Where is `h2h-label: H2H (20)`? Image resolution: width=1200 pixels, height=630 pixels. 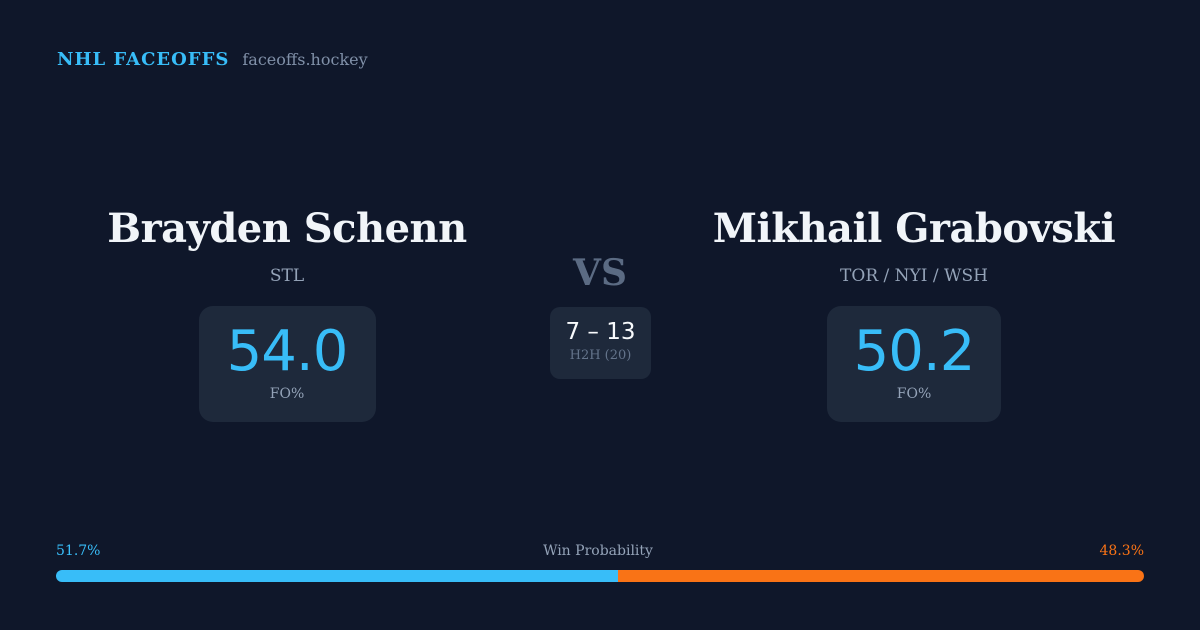
h2h-label: H2H (20) is located at coordinates (600, 355).